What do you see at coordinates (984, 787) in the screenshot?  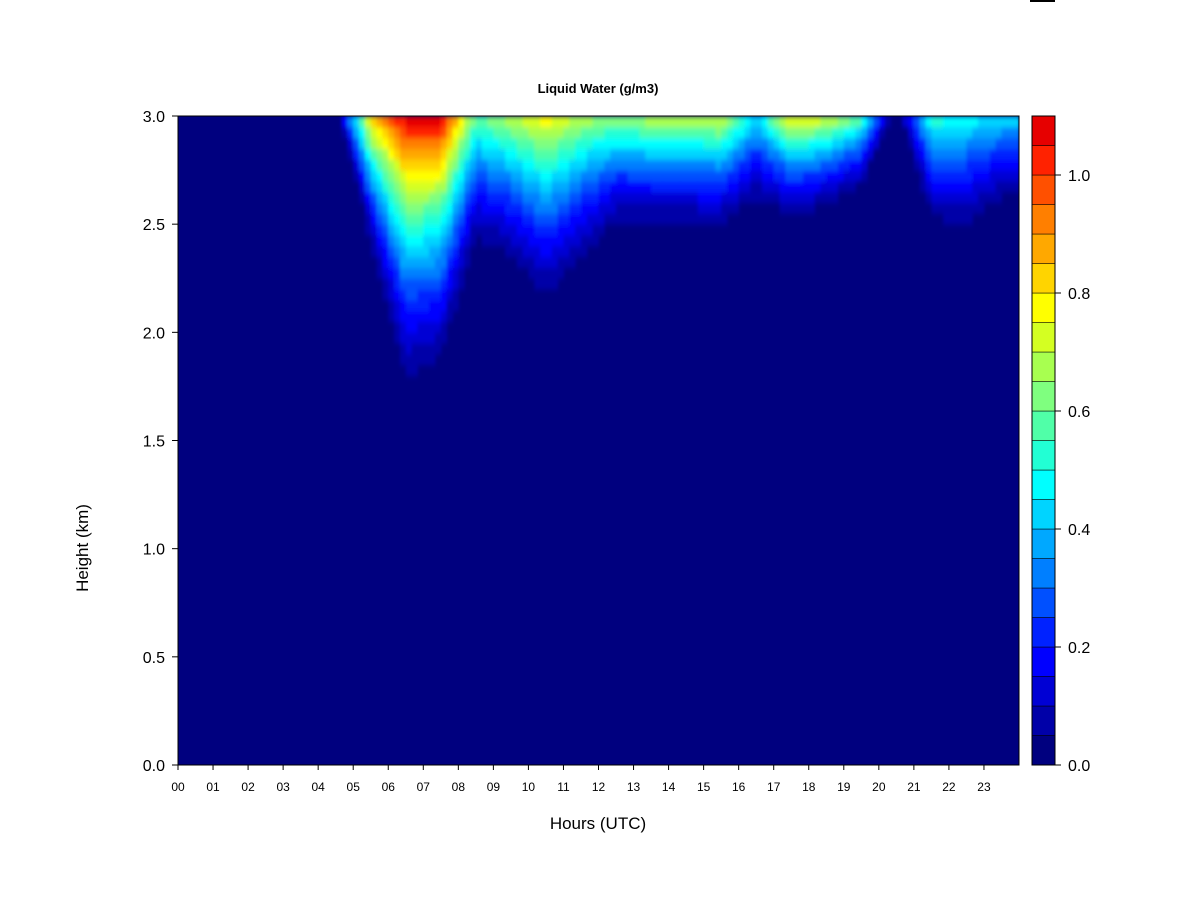 I see `x-tick-label: 23` at bounding box center [984, 787].